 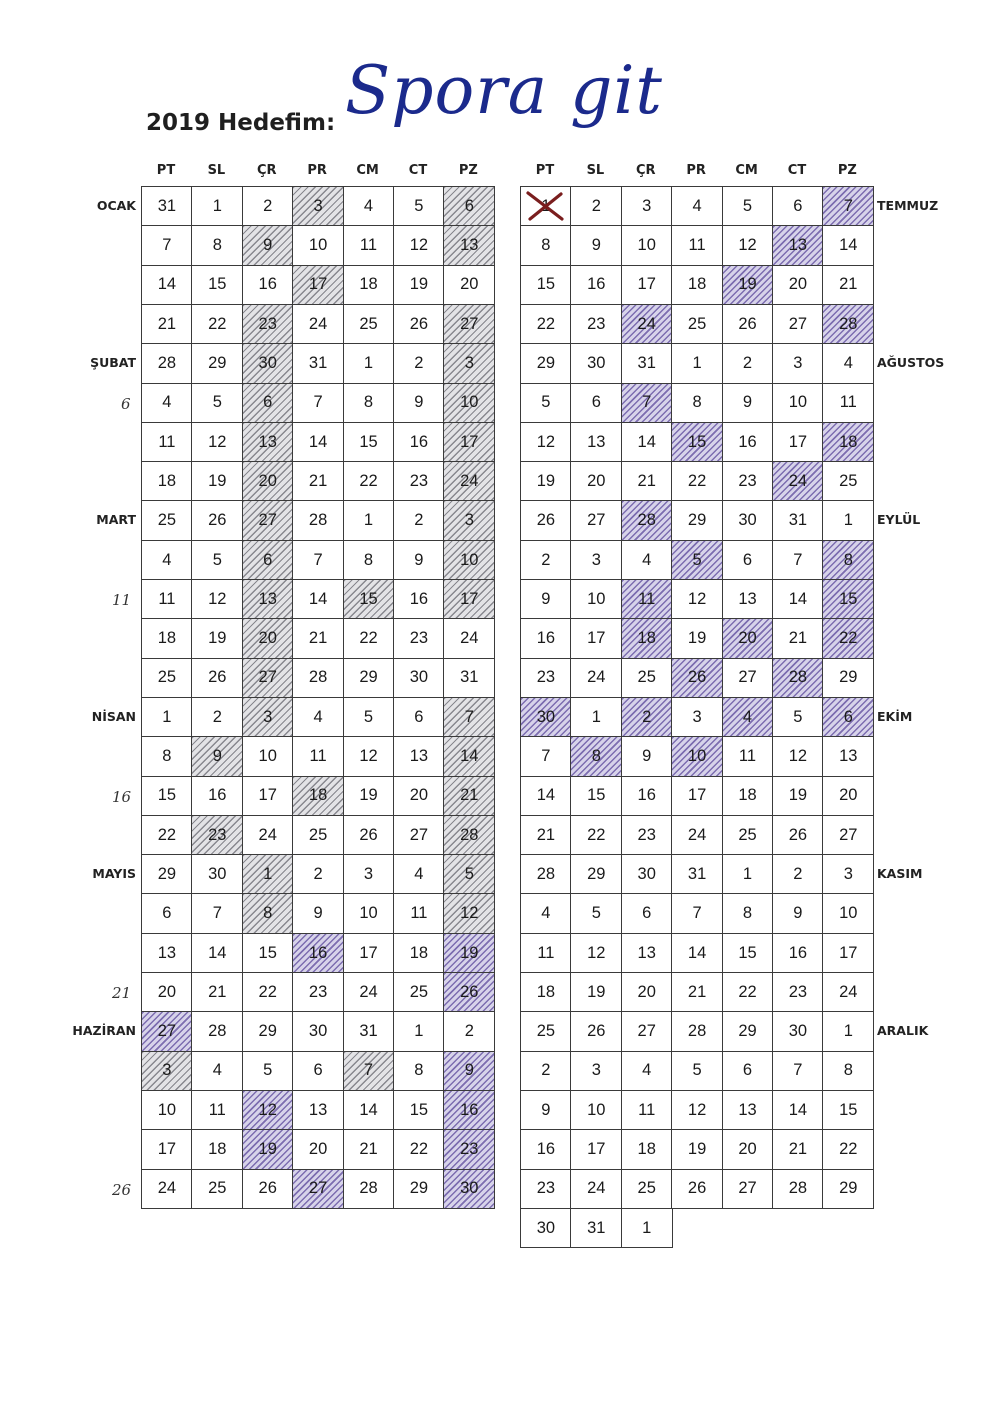 What do you see at coordinates (647, 716) in the screenshot?
I see `day-number: 2` at bounding box center [647, 716].